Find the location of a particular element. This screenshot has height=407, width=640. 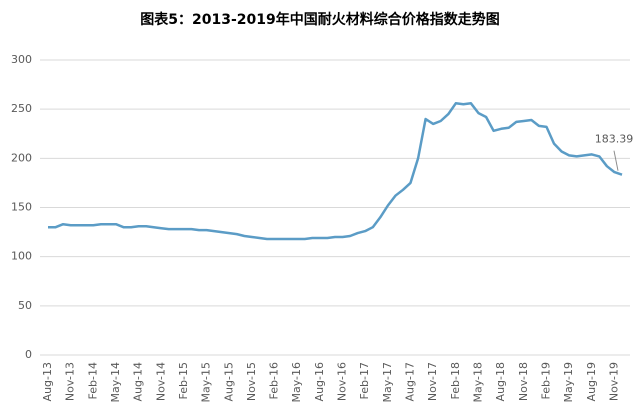

x-tick-label: Nov-16 is located at coordinates (342, 381).